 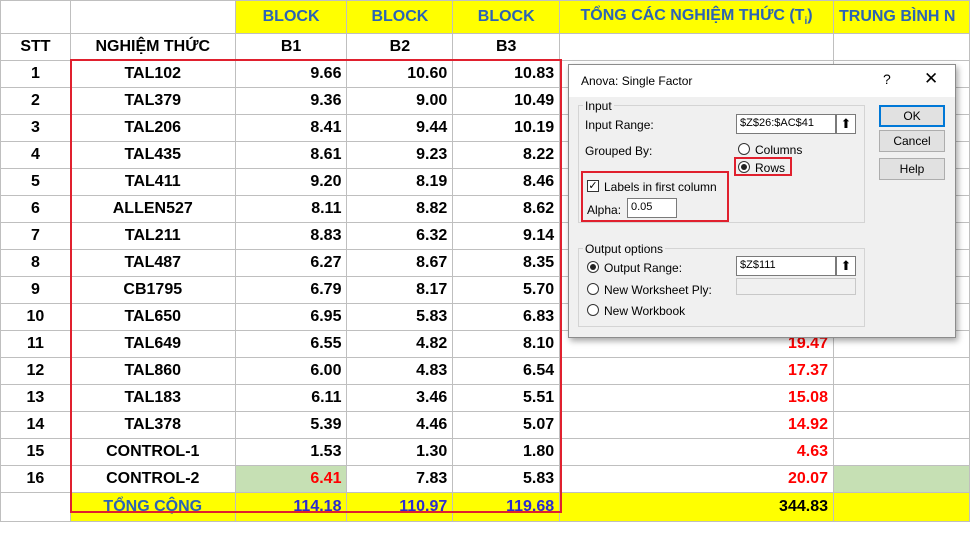 I want to click on header-average: TRUNG BÌNH N, so click(x=901, y=17).